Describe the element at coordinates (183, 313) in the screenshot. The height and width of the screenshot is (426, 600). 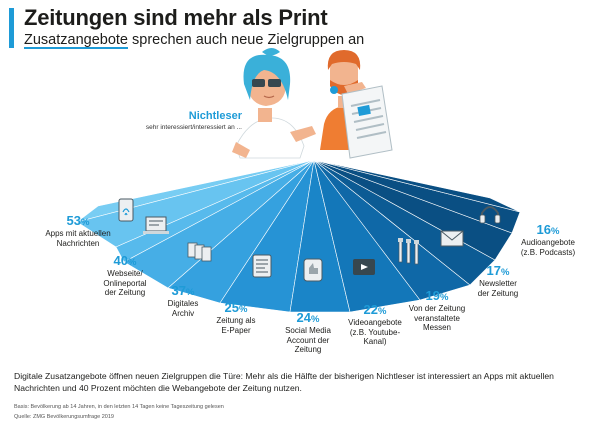
I see `category-text: Archiv` at that location.